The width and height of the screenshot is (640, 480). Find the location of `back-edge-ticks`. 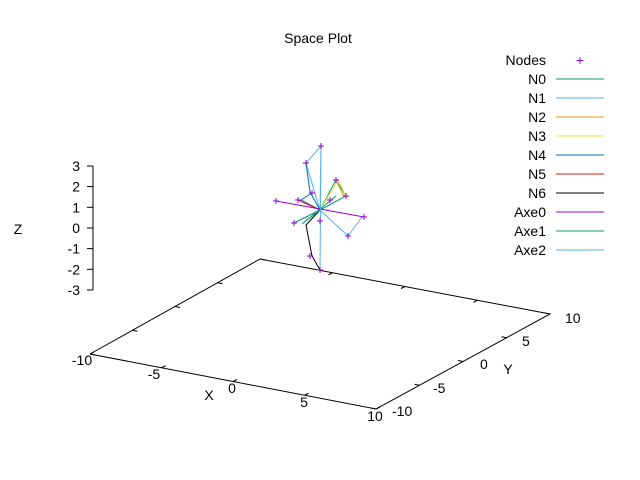

back-edge-ticks is located at coordinates (283, 307).